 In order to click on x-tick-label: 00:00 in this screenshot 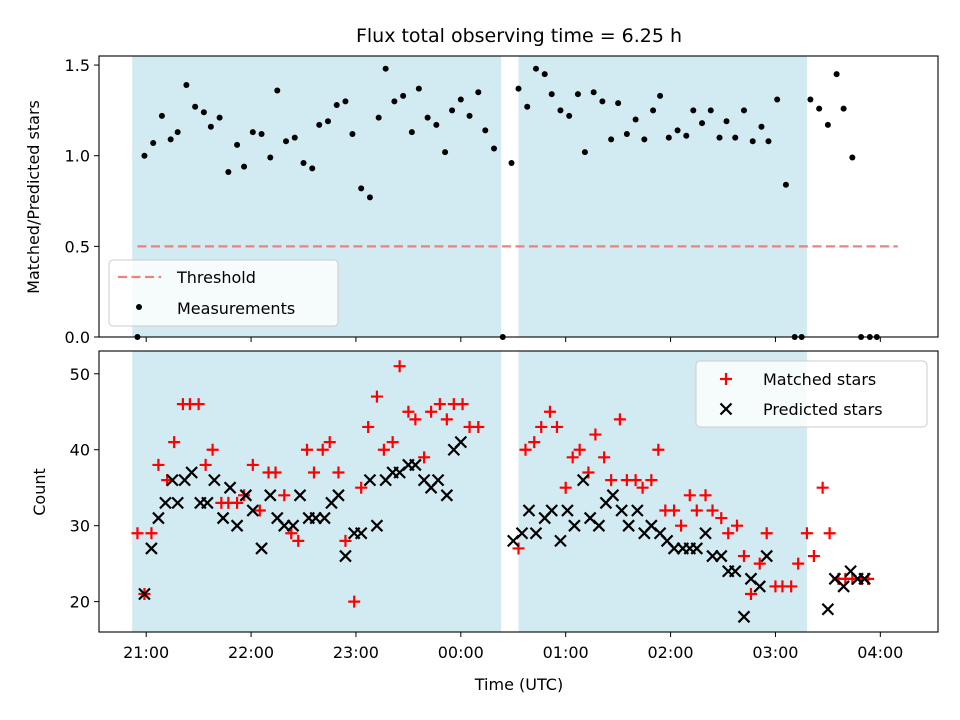, I will do `click(461, 652)`.